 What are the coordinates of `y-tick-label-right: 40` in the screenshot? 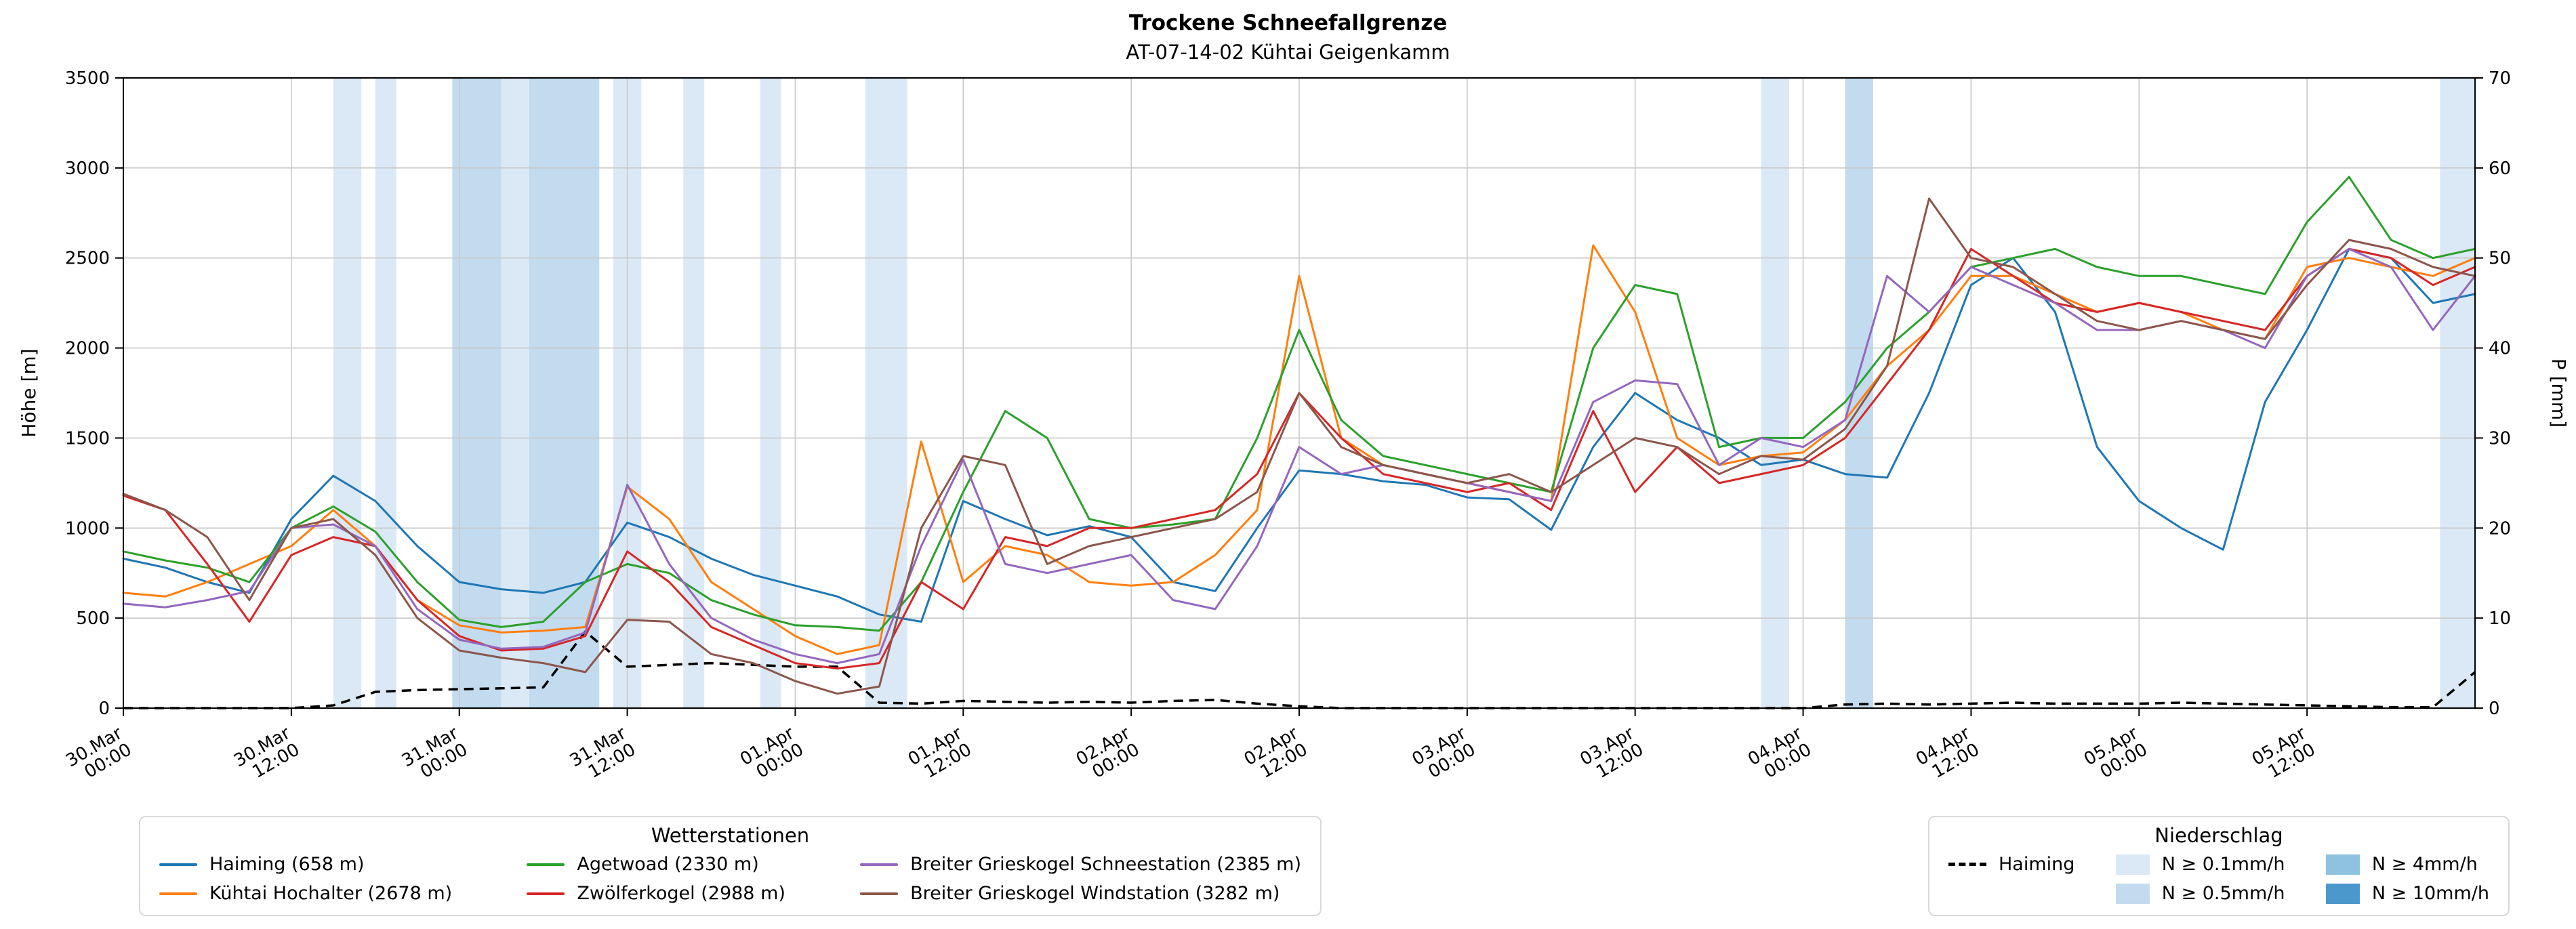 It's located at (2500, 349).